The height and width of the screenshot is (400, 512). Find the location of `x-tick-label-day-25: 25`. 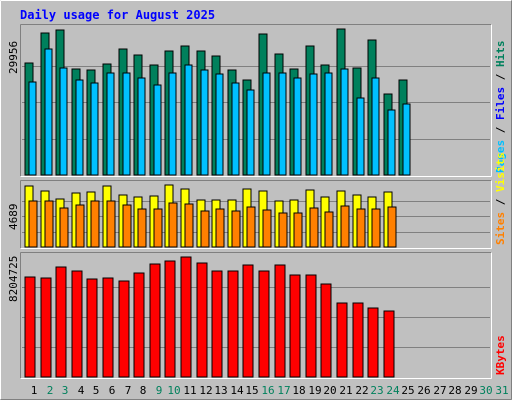

x-tick-label-day-25: 25 is located at coordinates (407, 390).